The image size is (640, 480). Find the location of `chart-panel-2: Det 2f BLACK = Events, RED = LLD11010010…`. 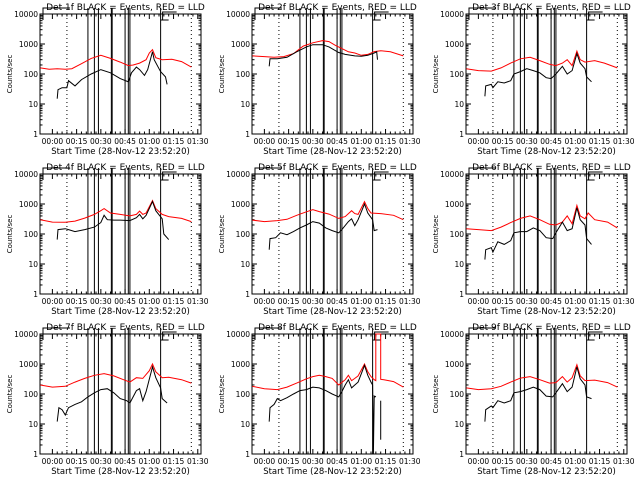

chart-panel-2: Det 2f BLACK = Events, RED = LLD11010010… is located at coordinates (319, 80).